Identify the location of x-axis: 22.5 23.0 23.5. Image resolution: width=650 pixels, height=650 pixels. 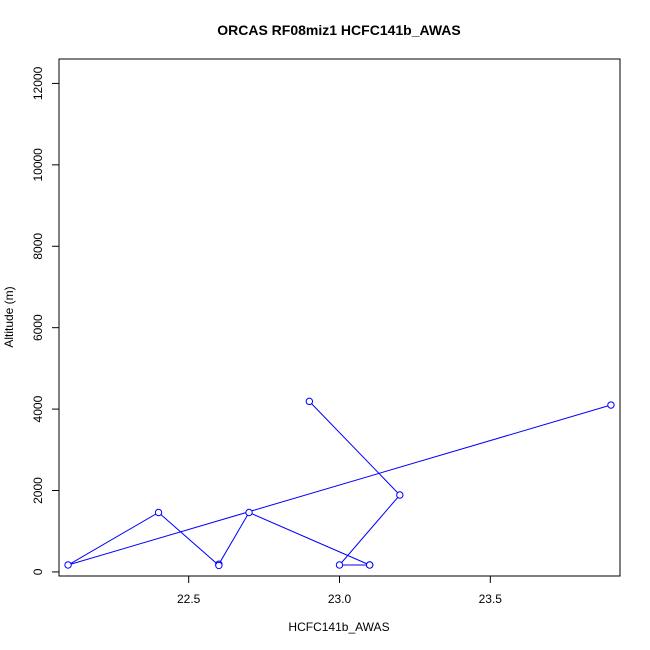
(340, 590).